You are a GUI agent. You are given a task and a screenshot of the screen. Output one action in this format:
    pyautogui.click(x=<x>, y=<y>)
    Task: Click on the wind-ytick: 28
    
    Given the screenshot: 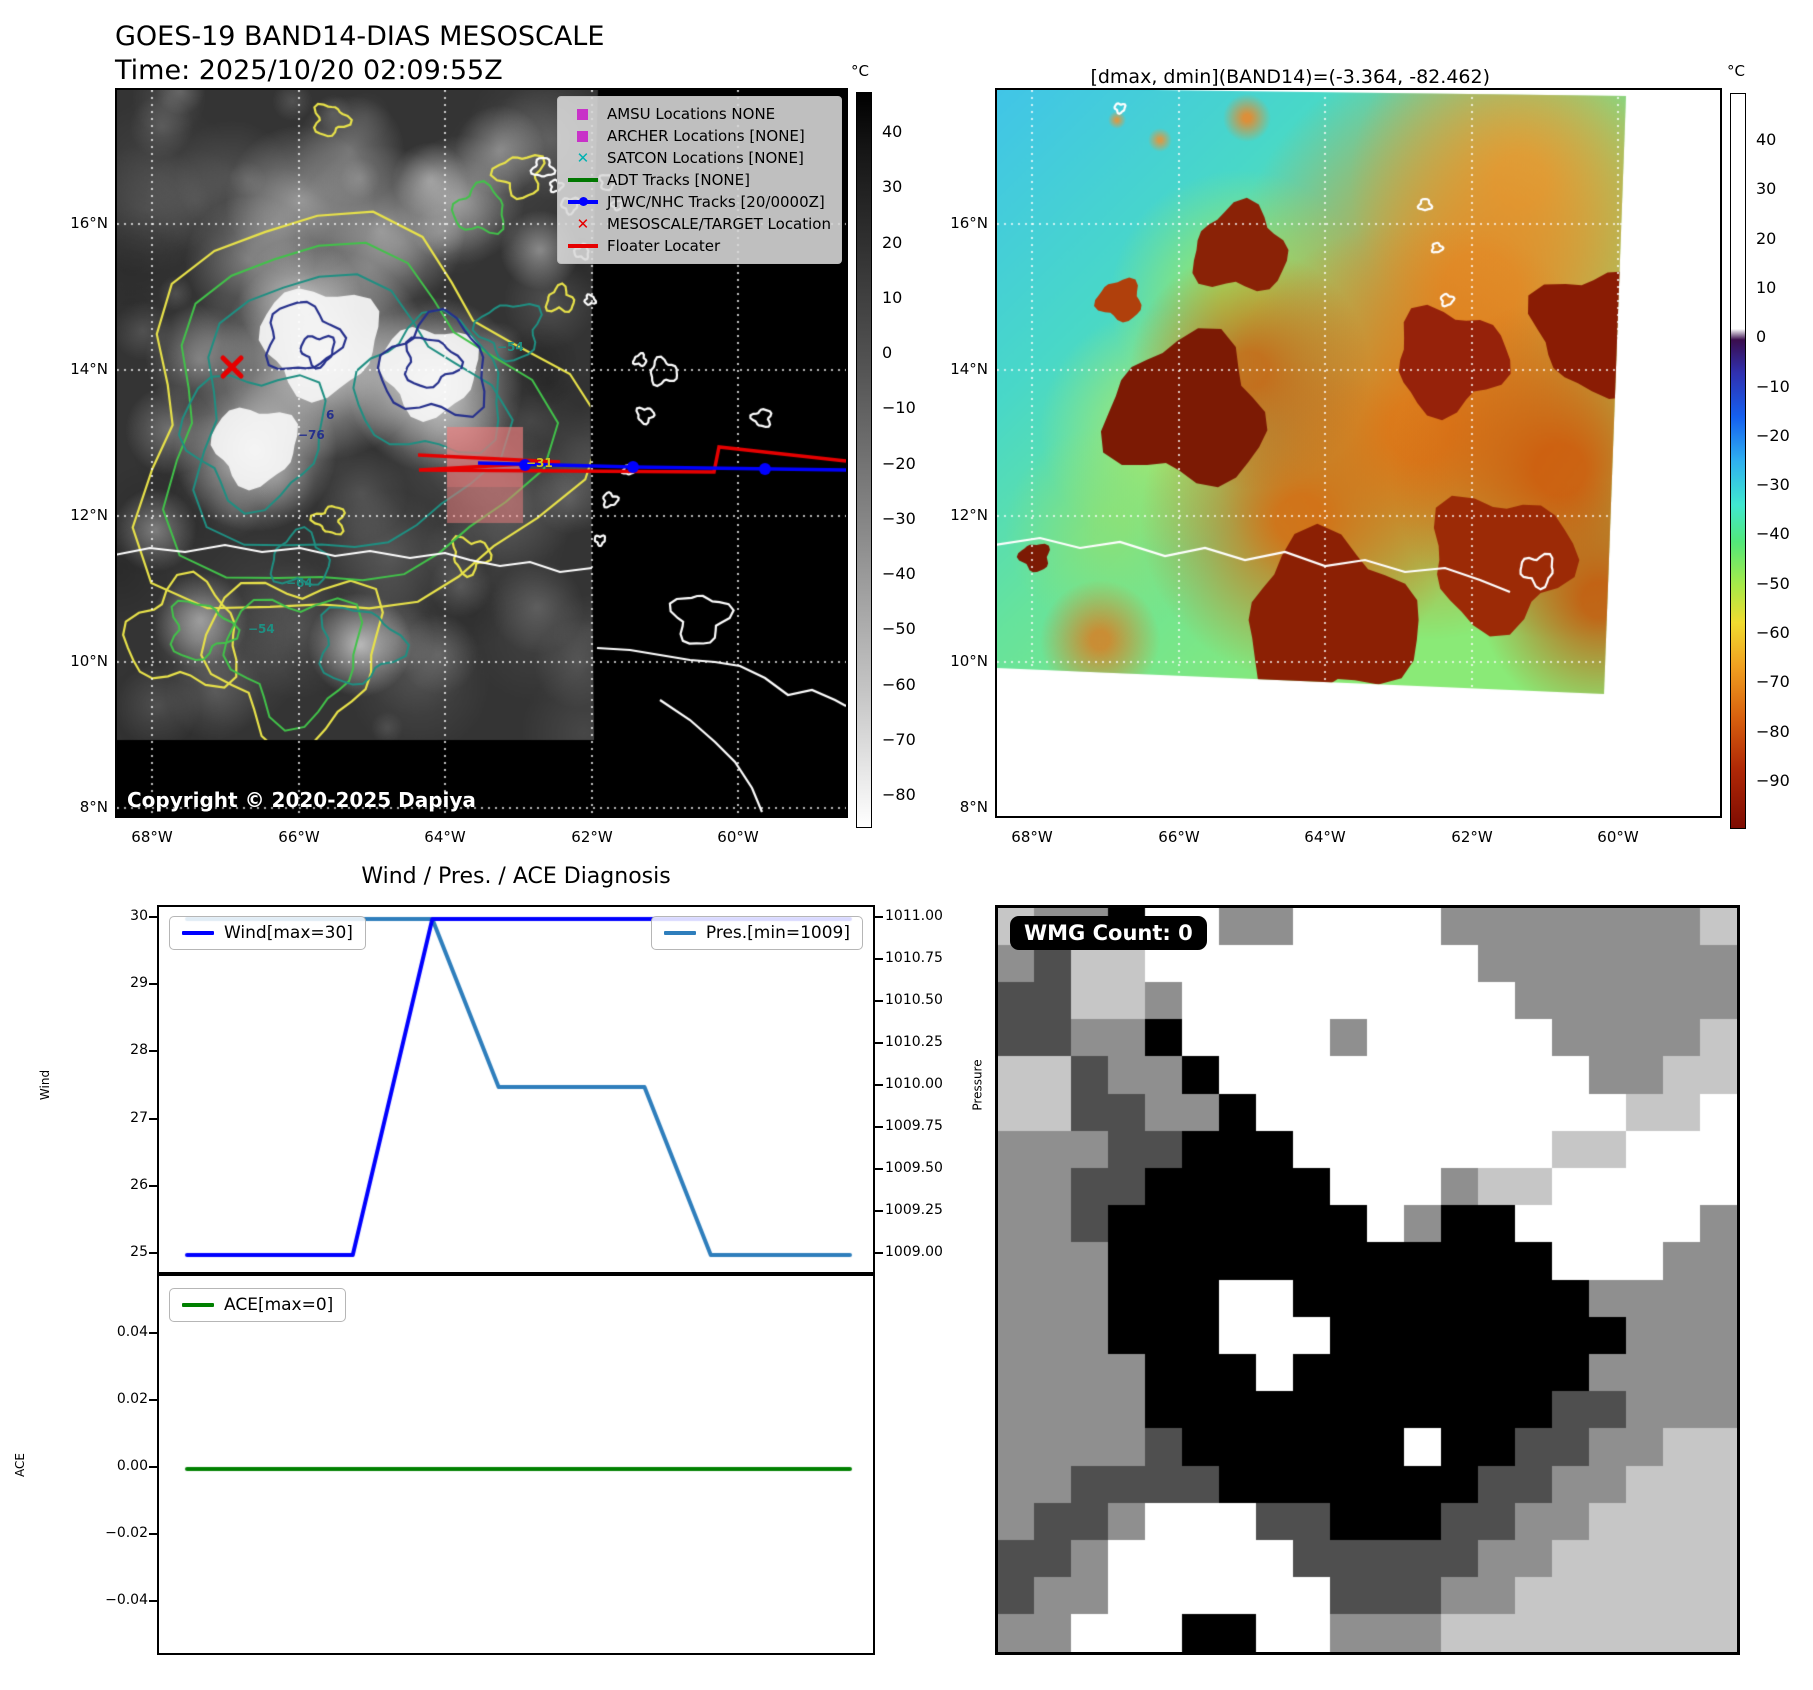 What is the action you would take?
    pyautogui.click(x=139, y=1050)
    